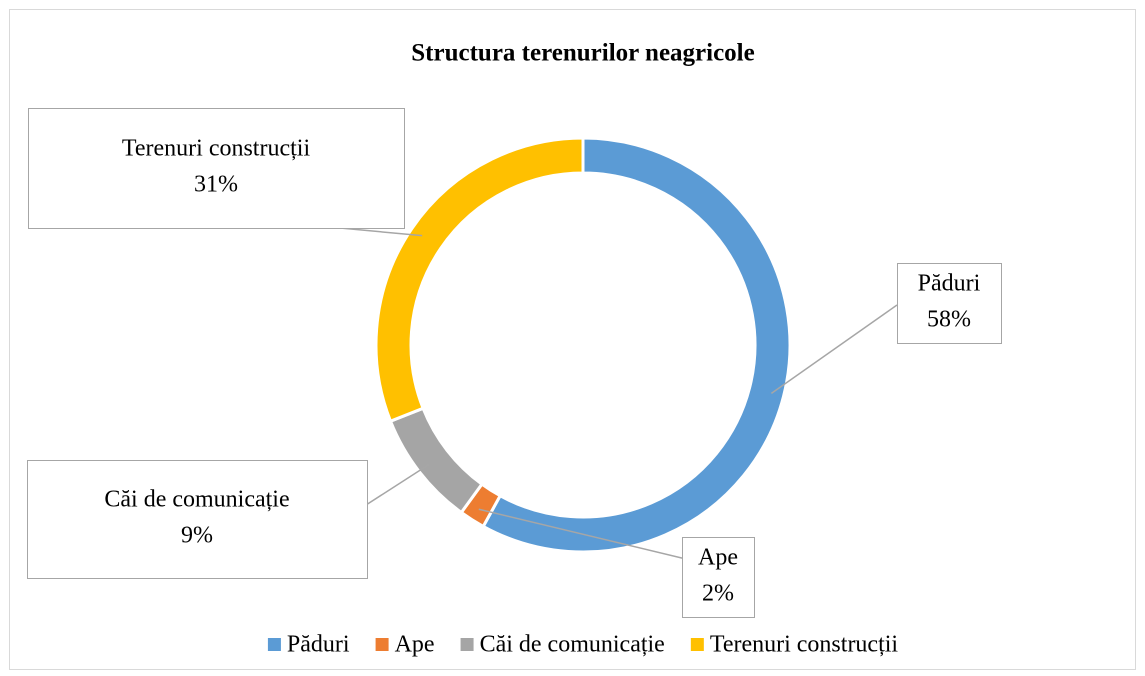  What do you see at coordinates (572, 645) in the screenshot?
I see `legend-label: Căi de comunicație` at bounding box center [572, 645].